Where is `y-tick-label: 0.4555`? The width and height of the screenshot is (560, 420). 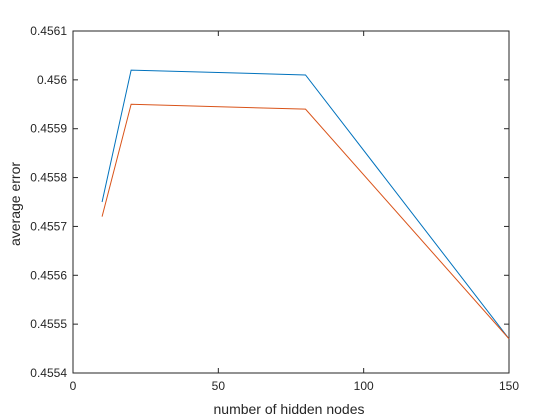
y-tick-label: 0.4555 is located at coordinates (48, 324).